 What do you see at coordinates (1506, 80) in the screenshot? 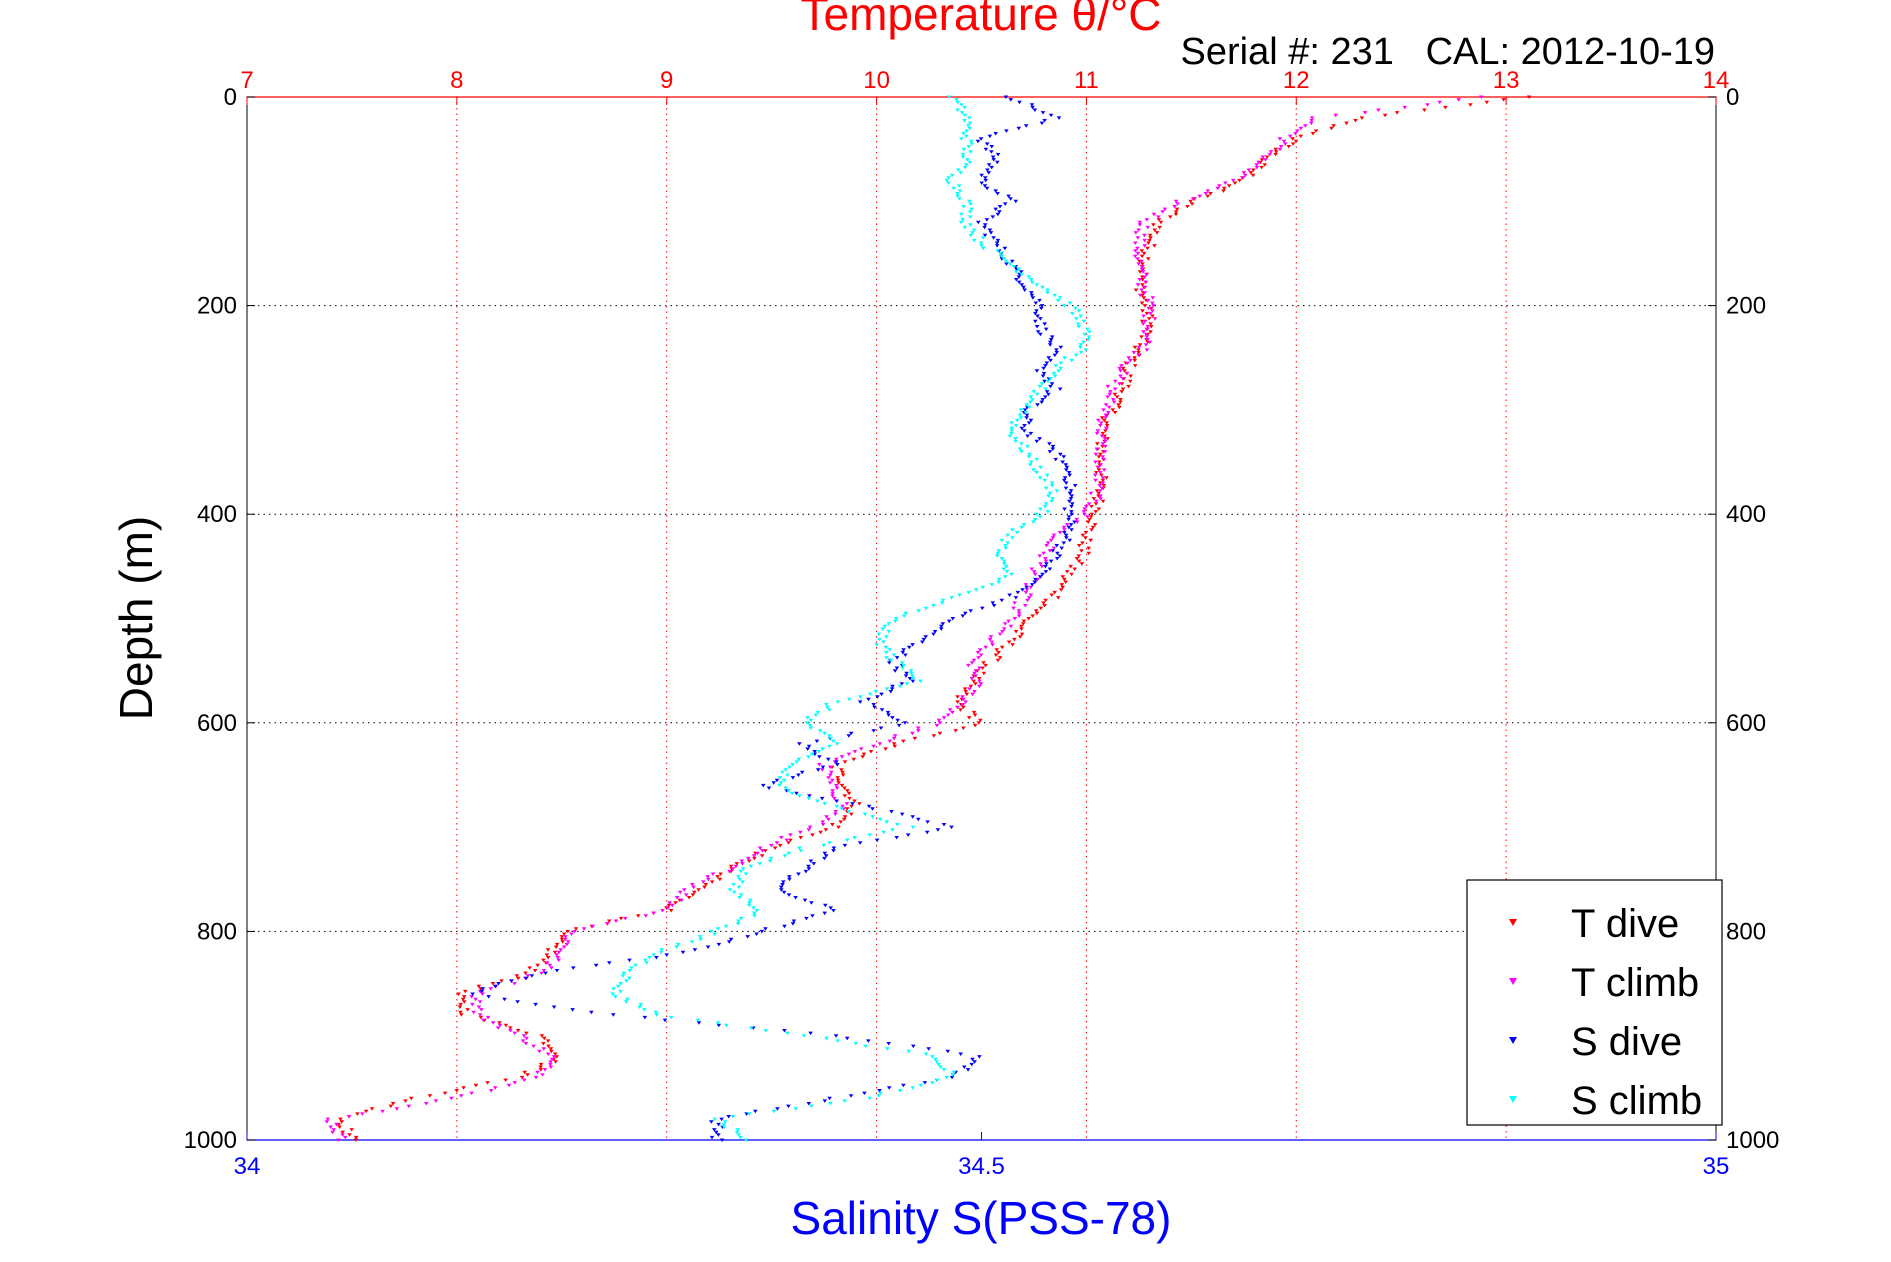
I see `temperature-tick-label: 13` at bounding box center [1506, 80].